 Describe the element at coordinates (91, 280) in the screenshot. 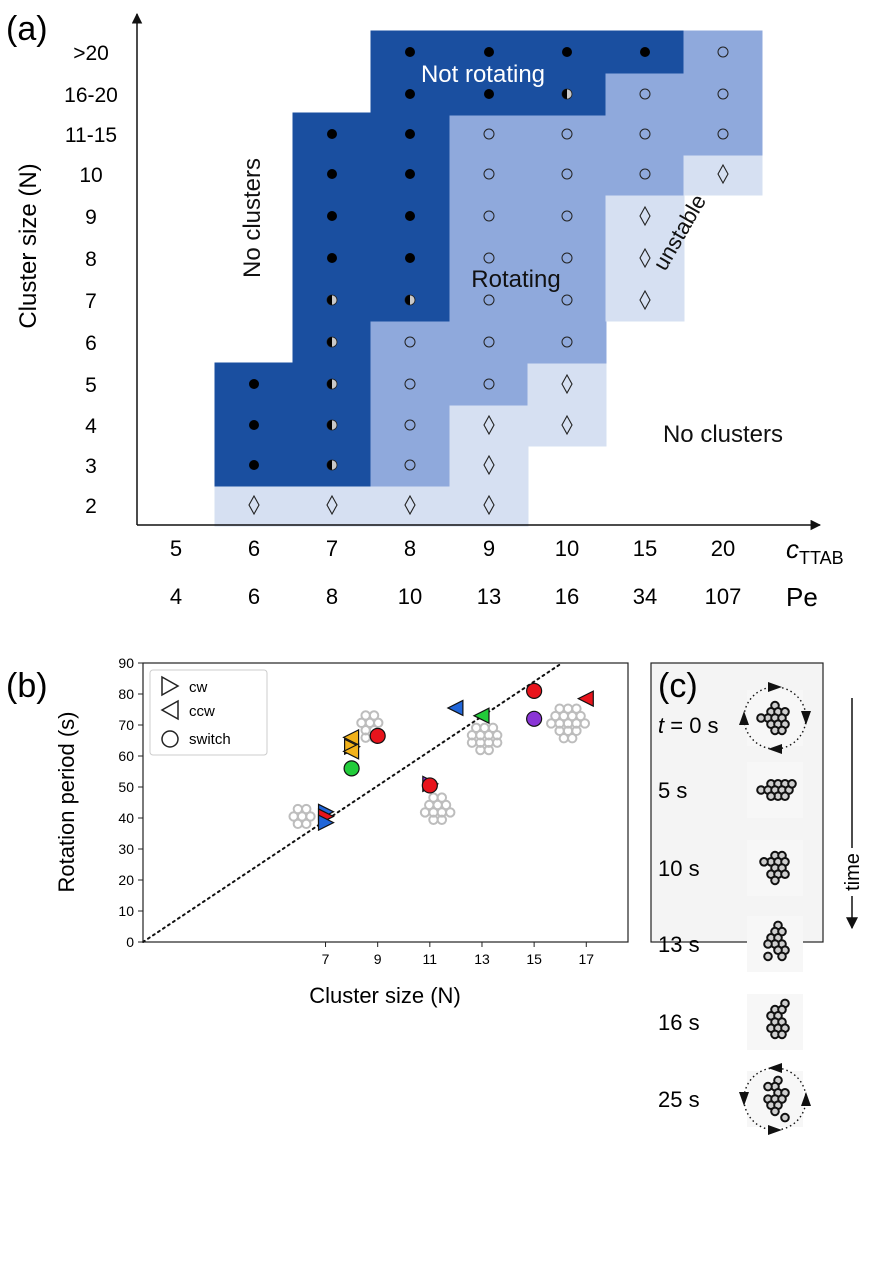

I see `a-y-tick-labels: 2 3 4 5 6 7 8 9 10 11-15 16-20 >20` at that location.